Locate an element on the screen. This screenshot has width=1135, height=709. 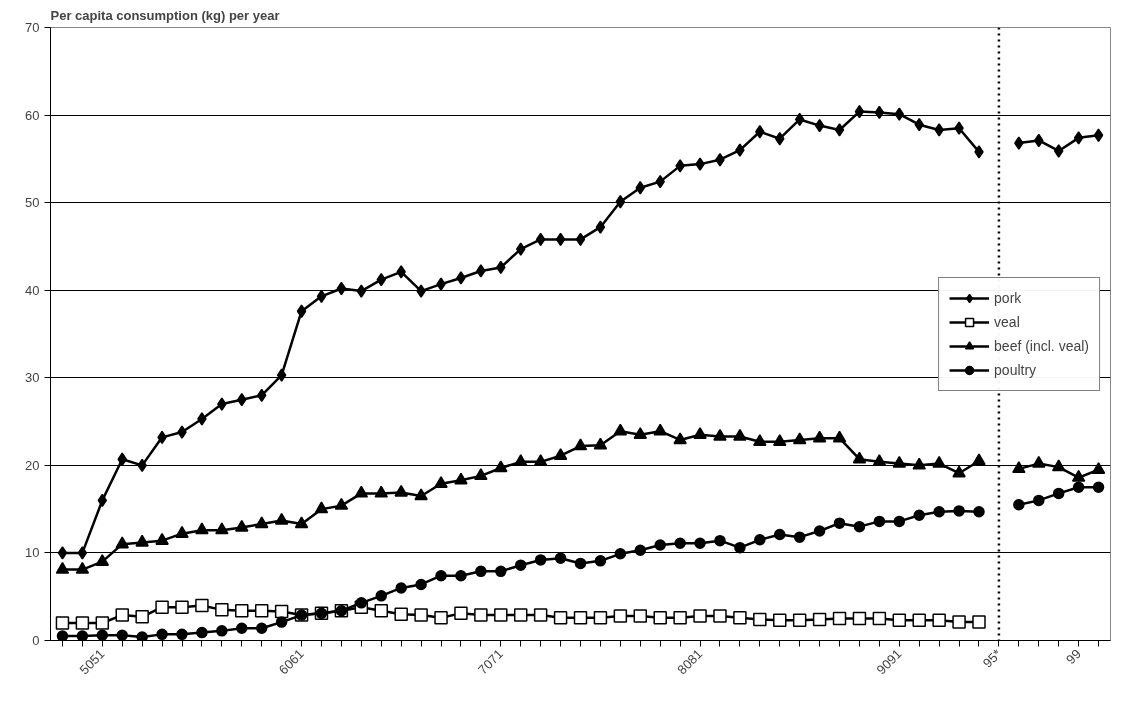
legend-label: poultry is located at coordinates (1015, 369).